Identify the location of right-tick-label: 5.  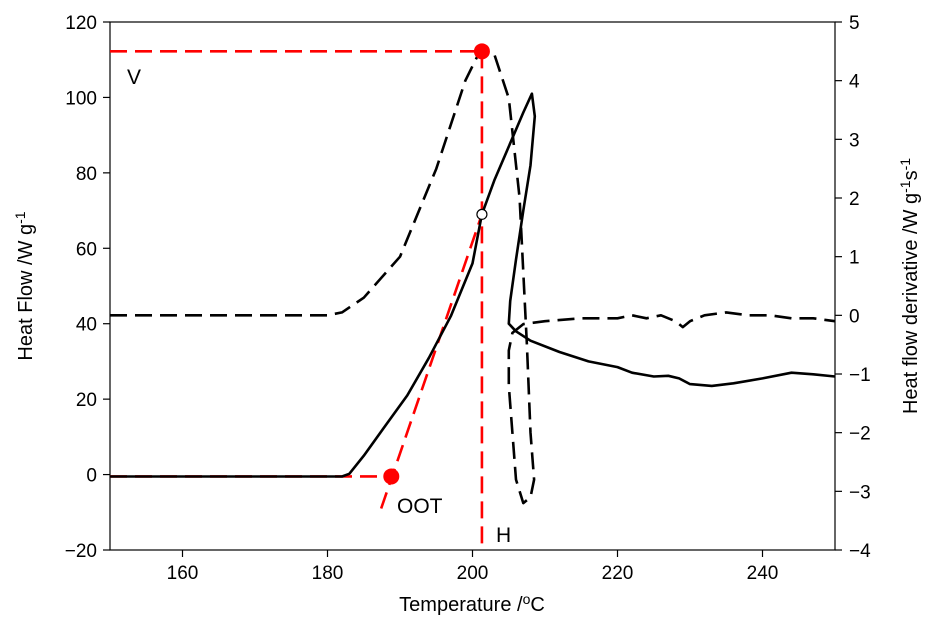
(854, 23).